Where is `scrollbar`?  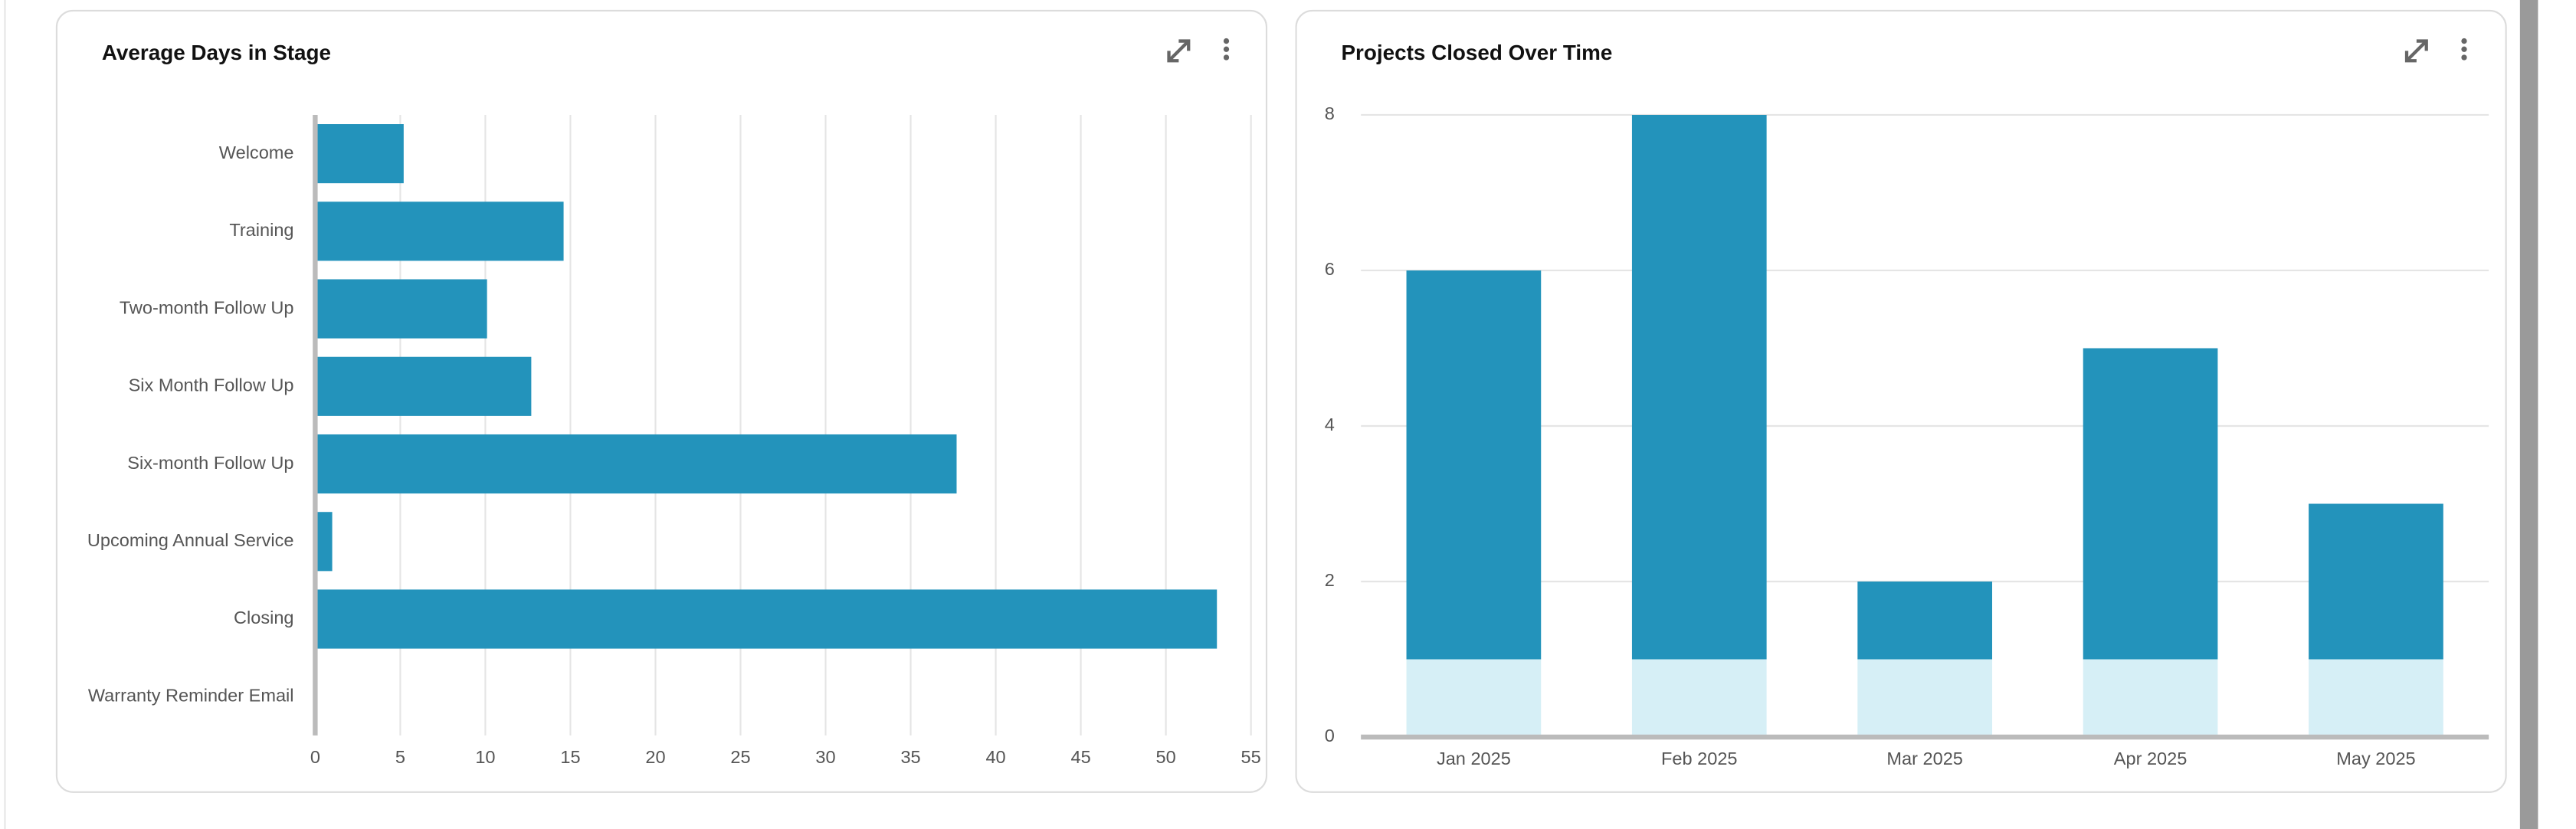
scrollbar is located at coordinates (2529, 414).